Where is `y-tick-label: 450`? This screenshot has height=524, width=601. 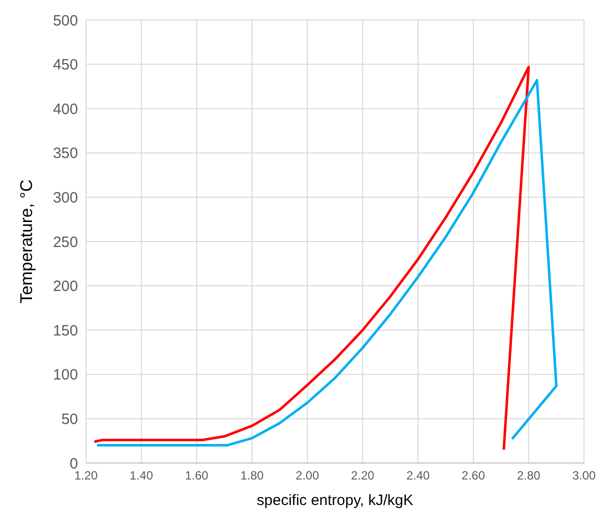 y-tick-label: 450 is located at coordinates (65, 65).